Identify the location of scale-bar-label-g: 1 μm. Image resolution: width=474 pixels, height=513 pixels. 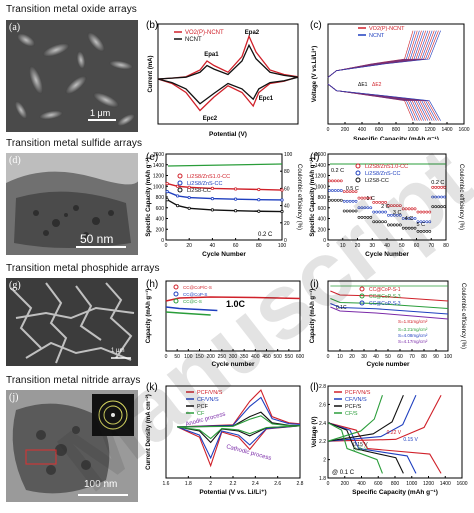
(118, 351).